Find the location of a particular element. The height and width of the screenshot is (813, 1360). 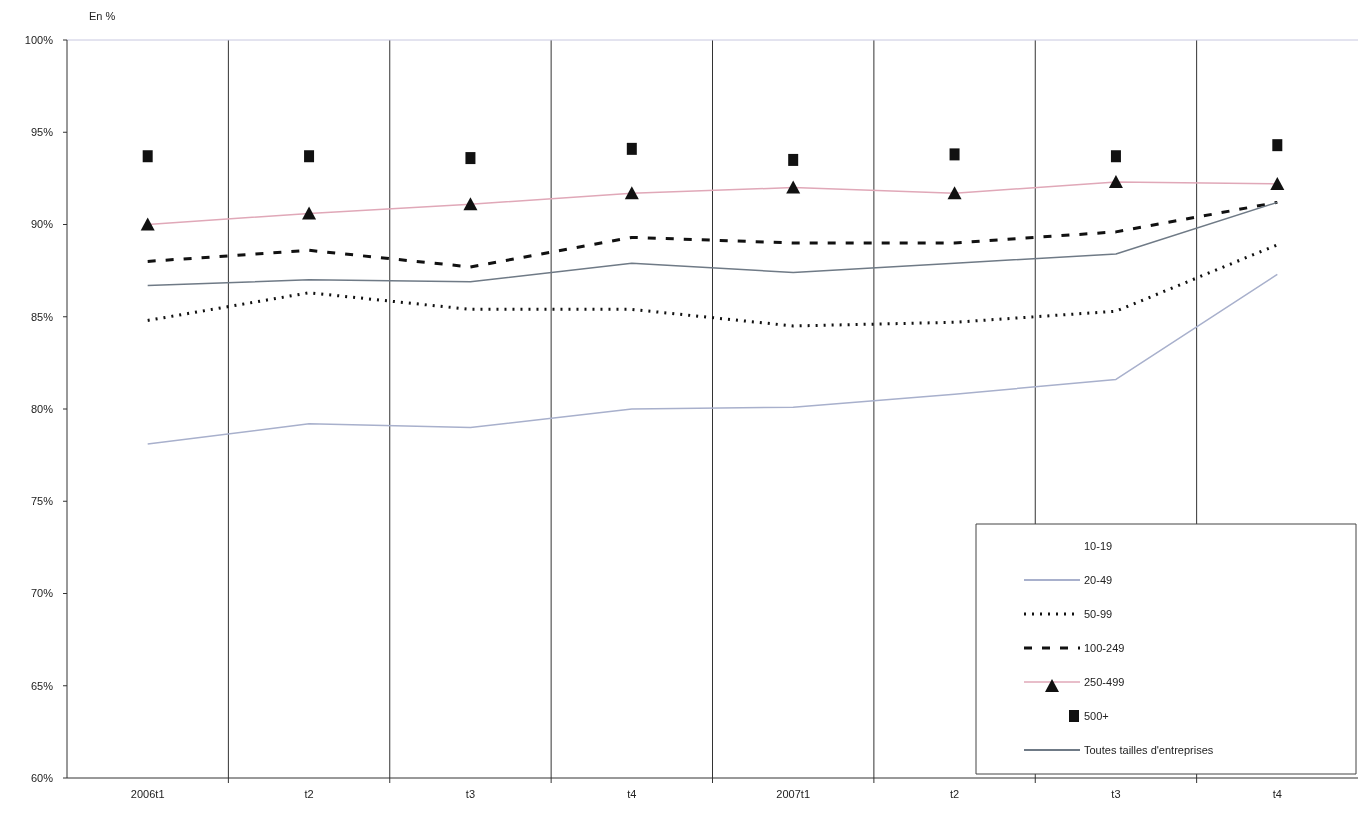

y-axis-title: En % is located at coordinates (102, 16).